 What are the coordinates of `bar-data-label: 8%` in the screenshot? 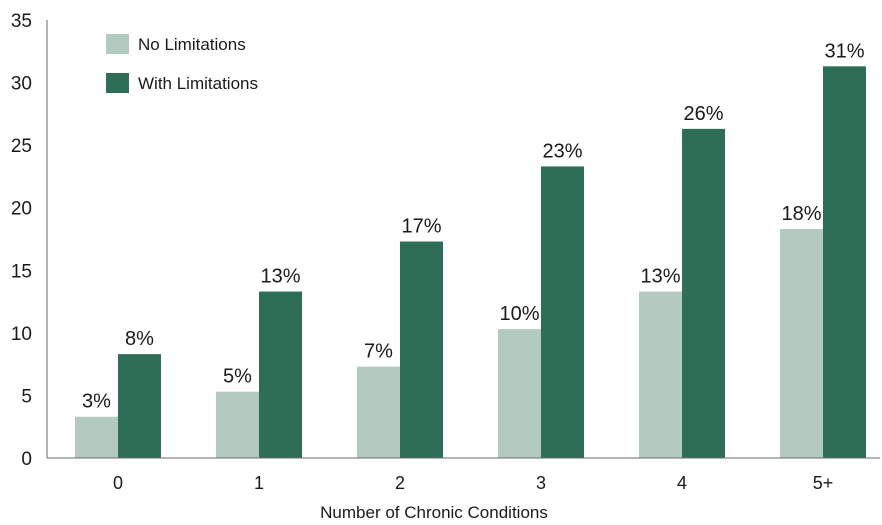 It's located at (139, 339).